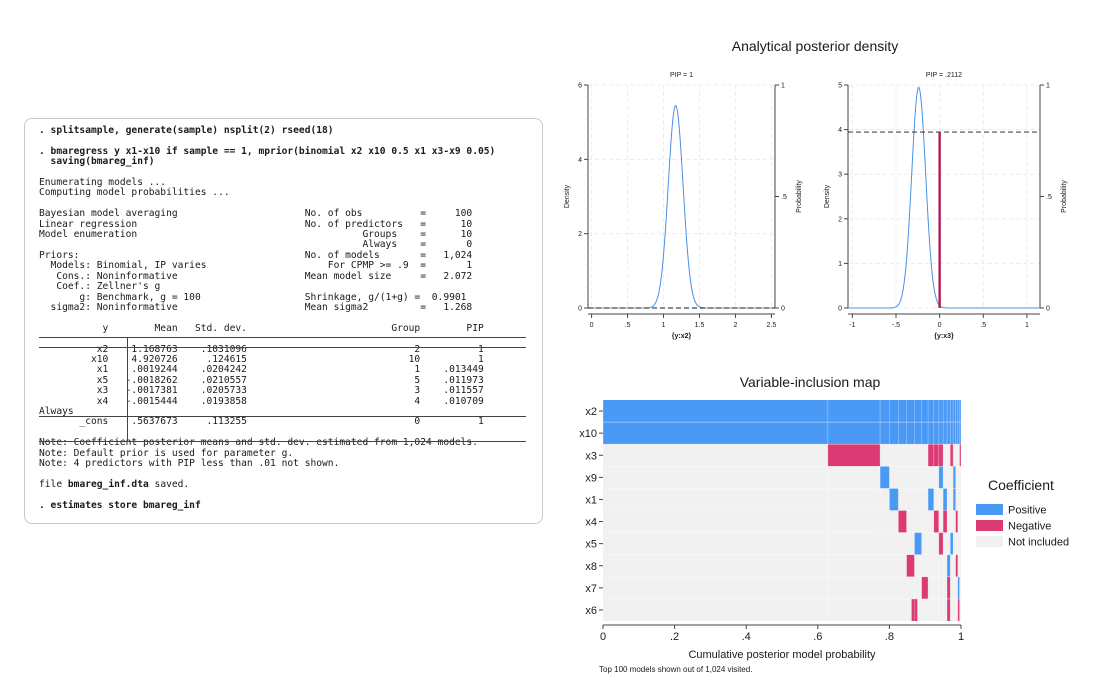  I want to click on console-line: Priors: No. of models = 1,024, so click(256, 255).